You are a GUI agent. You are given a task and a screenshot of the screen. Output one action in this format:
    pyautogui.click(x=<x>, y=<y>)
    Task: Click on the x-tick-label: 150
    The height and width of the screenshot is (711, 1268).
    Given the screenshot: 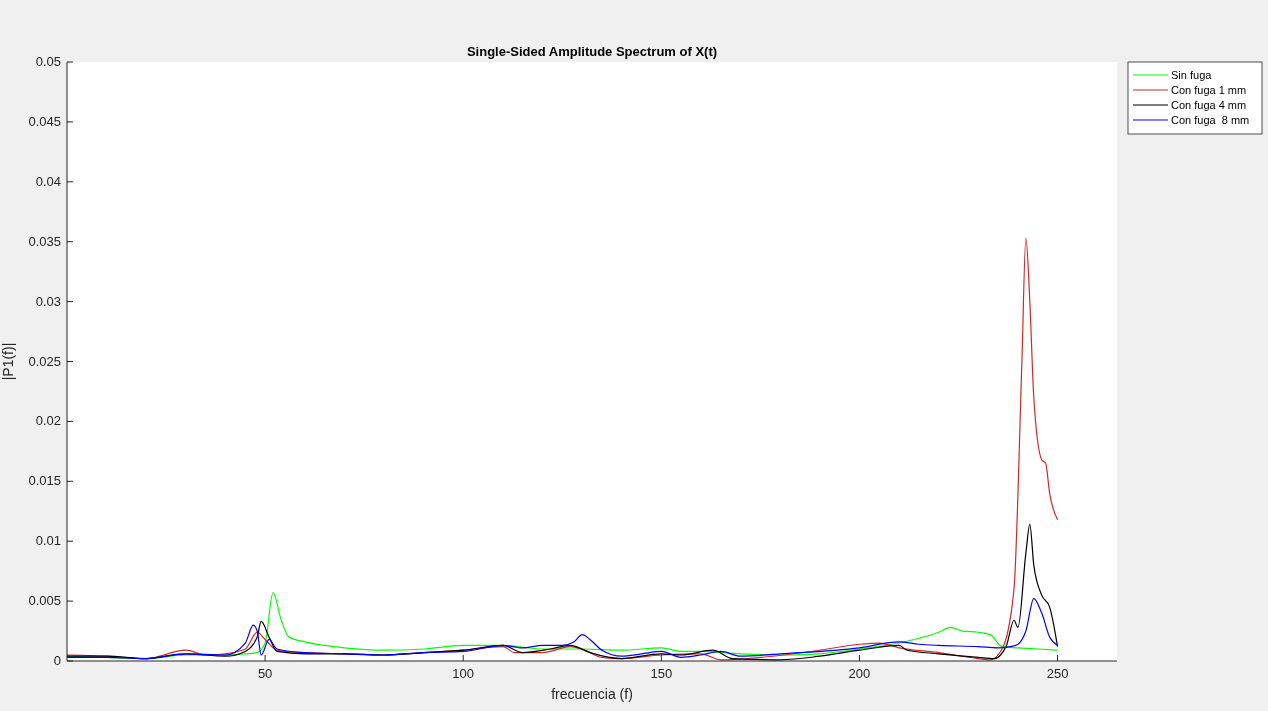 What is the action you would take?
    pyautogui.click(x=661, y=673)
    